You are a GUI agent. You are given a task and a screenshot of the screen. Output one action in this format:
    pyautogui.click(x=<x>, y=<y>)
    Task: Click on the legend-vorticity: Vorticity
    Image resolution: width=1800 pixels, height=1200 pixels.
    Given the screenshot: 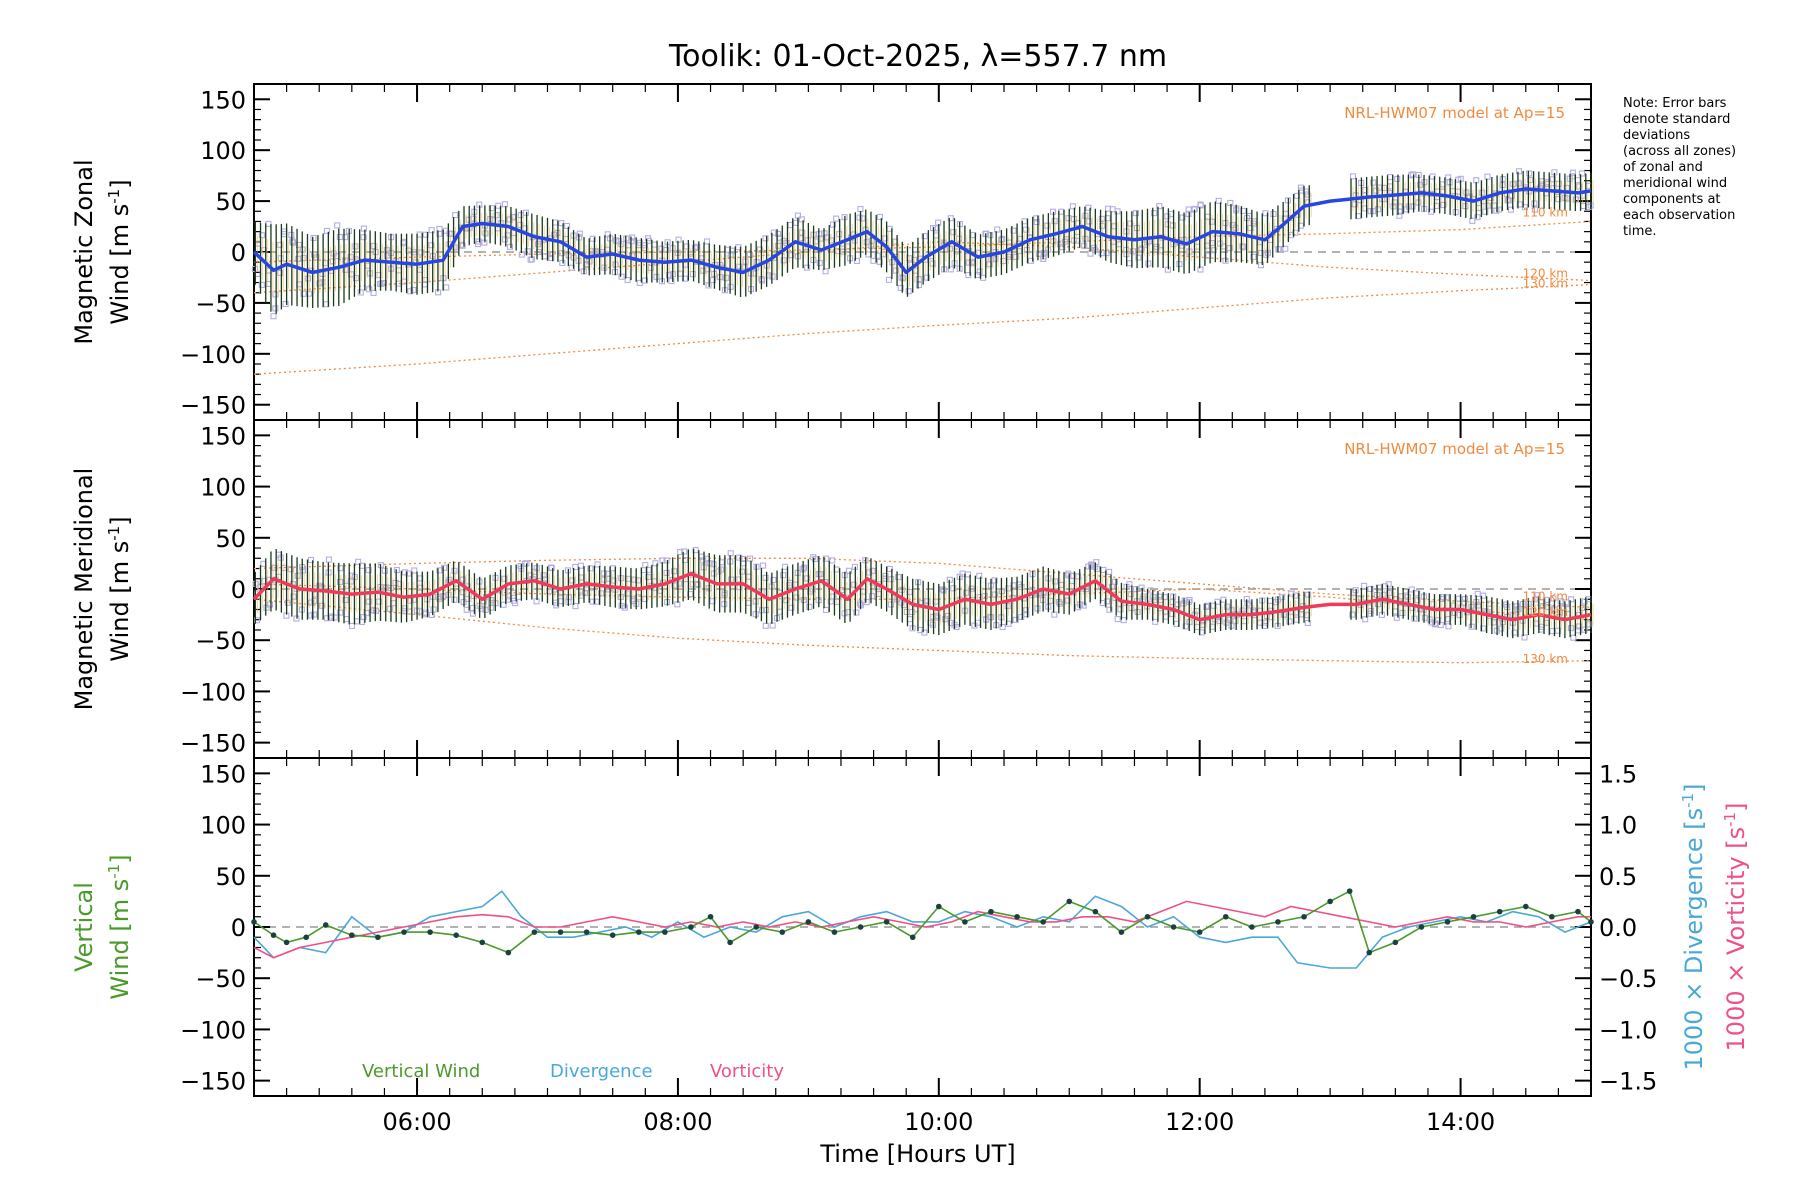 What is the action you would take?
    pyautogui.click(x=747, y=1071)
    